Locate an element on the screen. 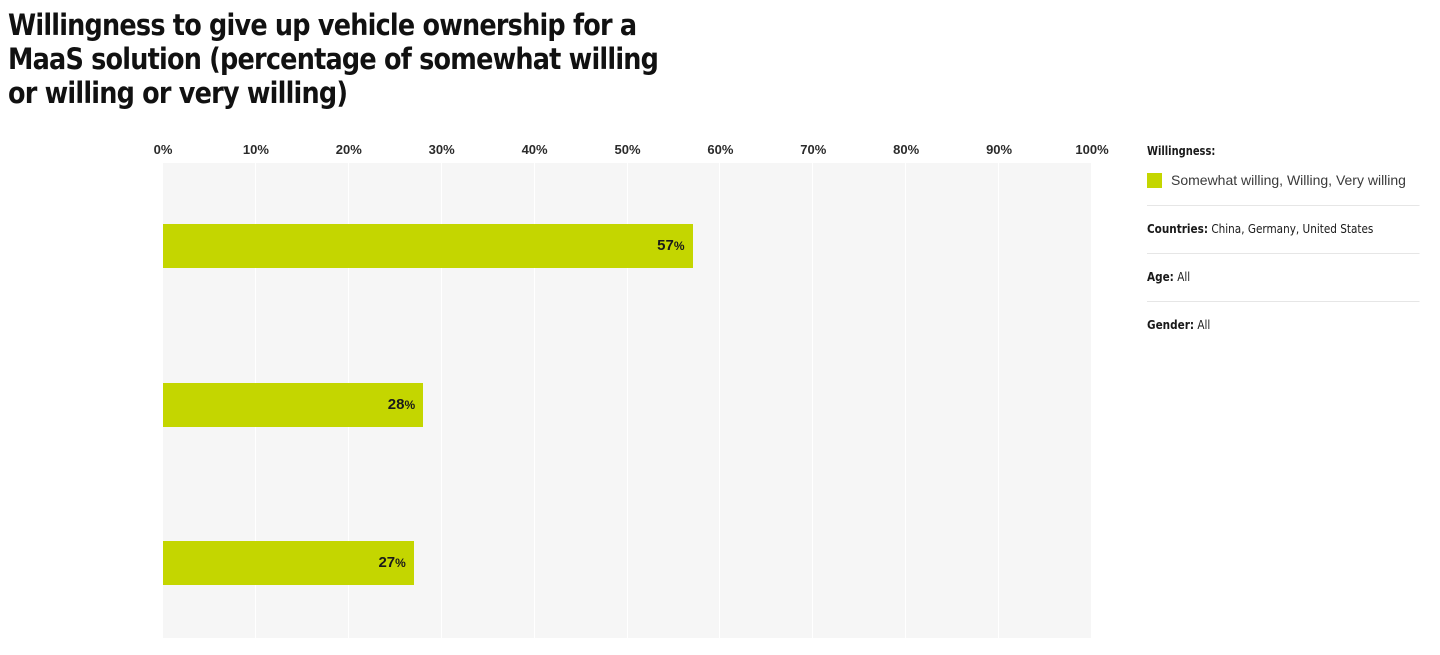  bar-value-label: 27% is located at coordinates (392, 562).